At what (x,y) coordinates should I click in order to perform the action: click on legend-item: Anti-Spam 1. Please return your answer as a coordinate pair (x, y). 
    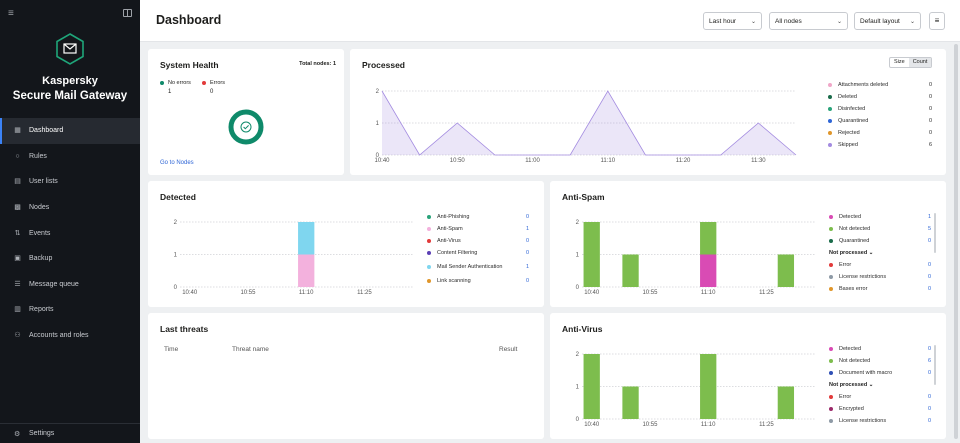
    Looking at the image, I should click on (478, 229).